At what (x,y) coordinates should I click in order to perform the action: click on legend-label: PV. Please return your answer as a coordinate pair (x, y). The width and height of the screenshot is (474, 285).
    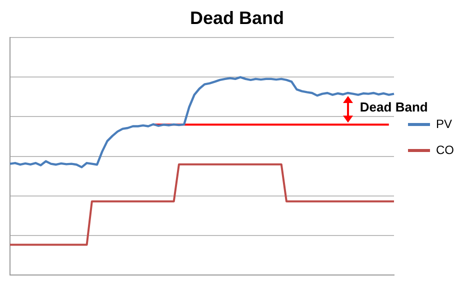
    Looking at the image, I should click on (444, 123).